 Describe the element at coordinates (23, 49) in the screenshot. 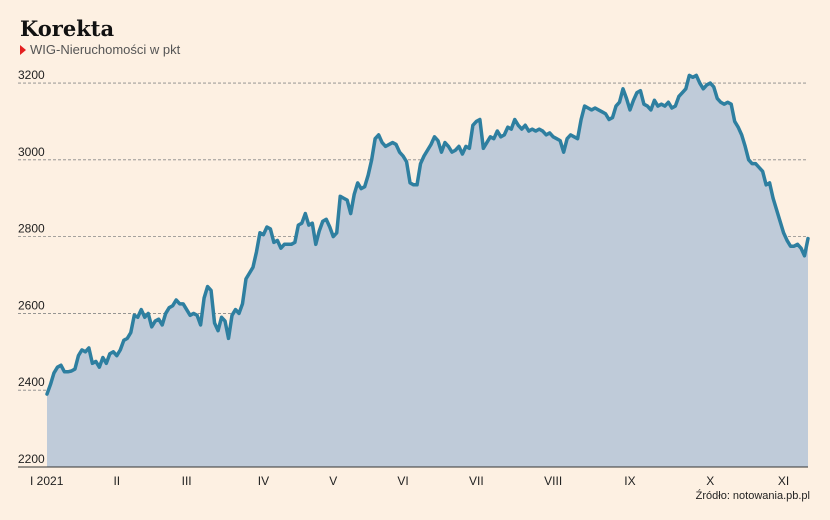

I see `legend-marker-icon` at that location.